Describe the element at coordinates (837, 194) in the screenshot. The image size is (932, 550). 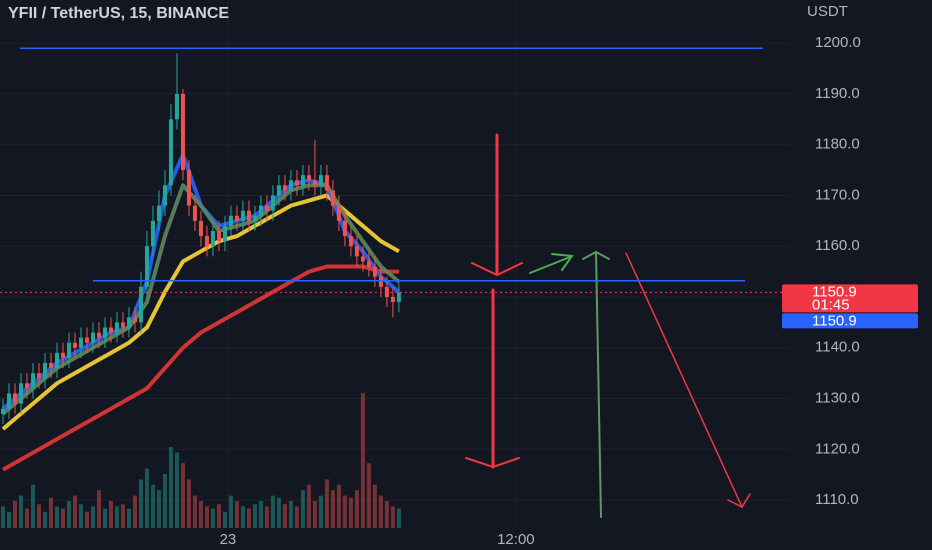
I see `y-tick-label: 1170.0` at that location.